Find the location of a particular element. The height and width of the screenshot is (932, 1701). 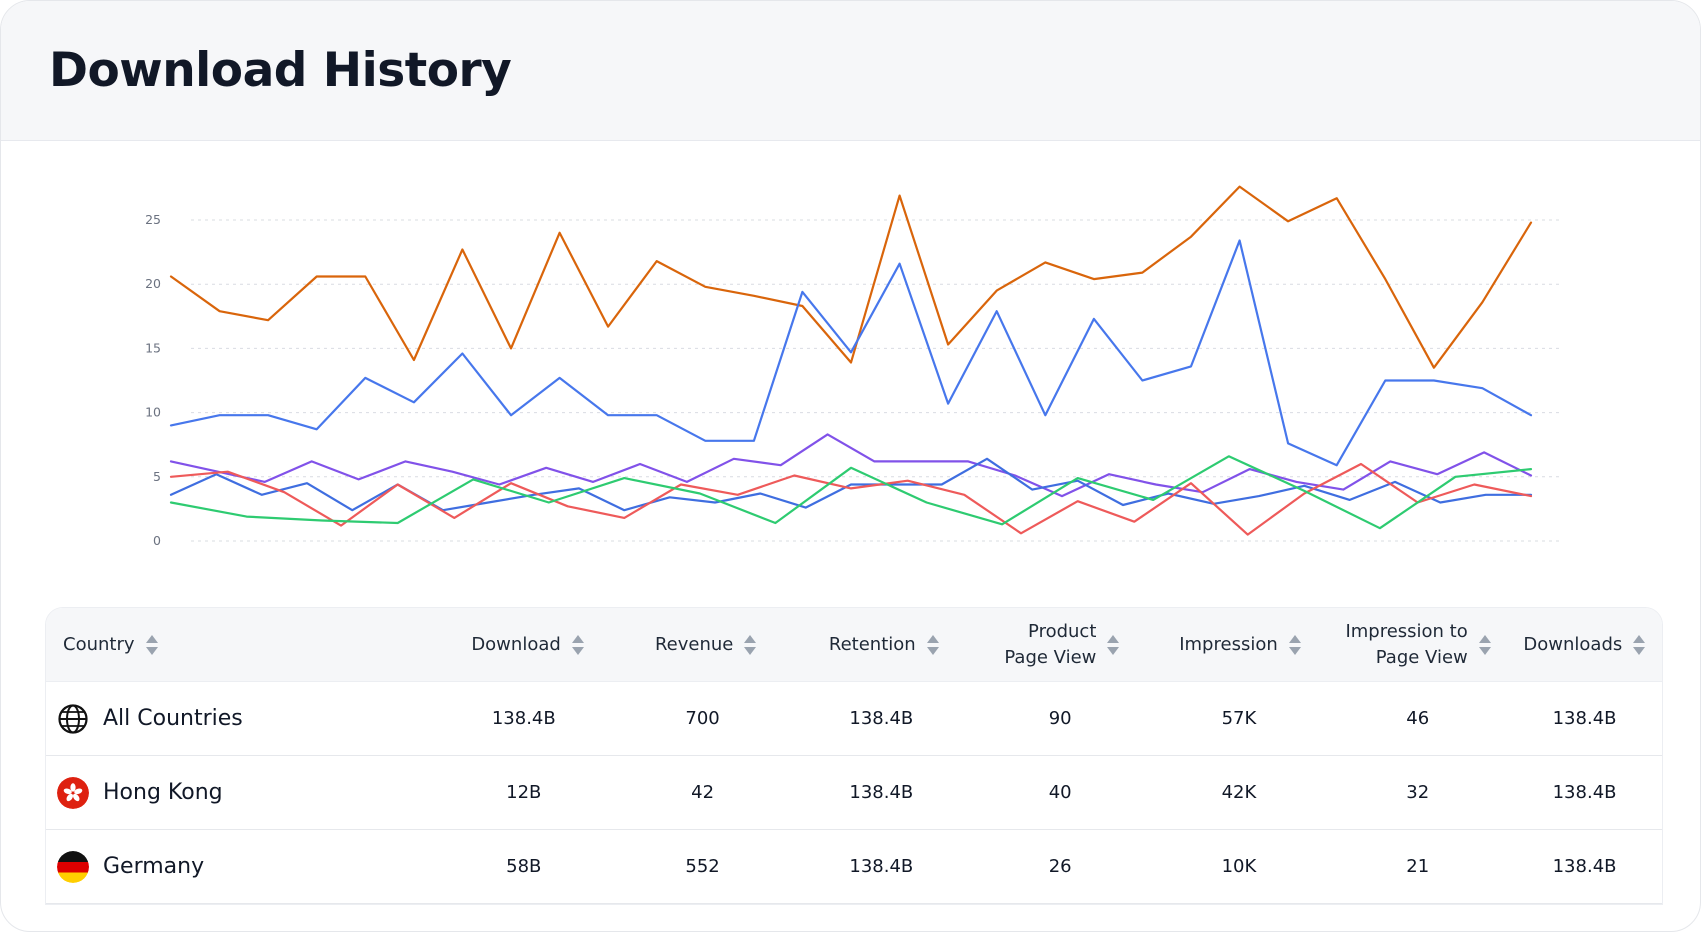

y-tick-label: 5 is located at coordinates (157, 476).